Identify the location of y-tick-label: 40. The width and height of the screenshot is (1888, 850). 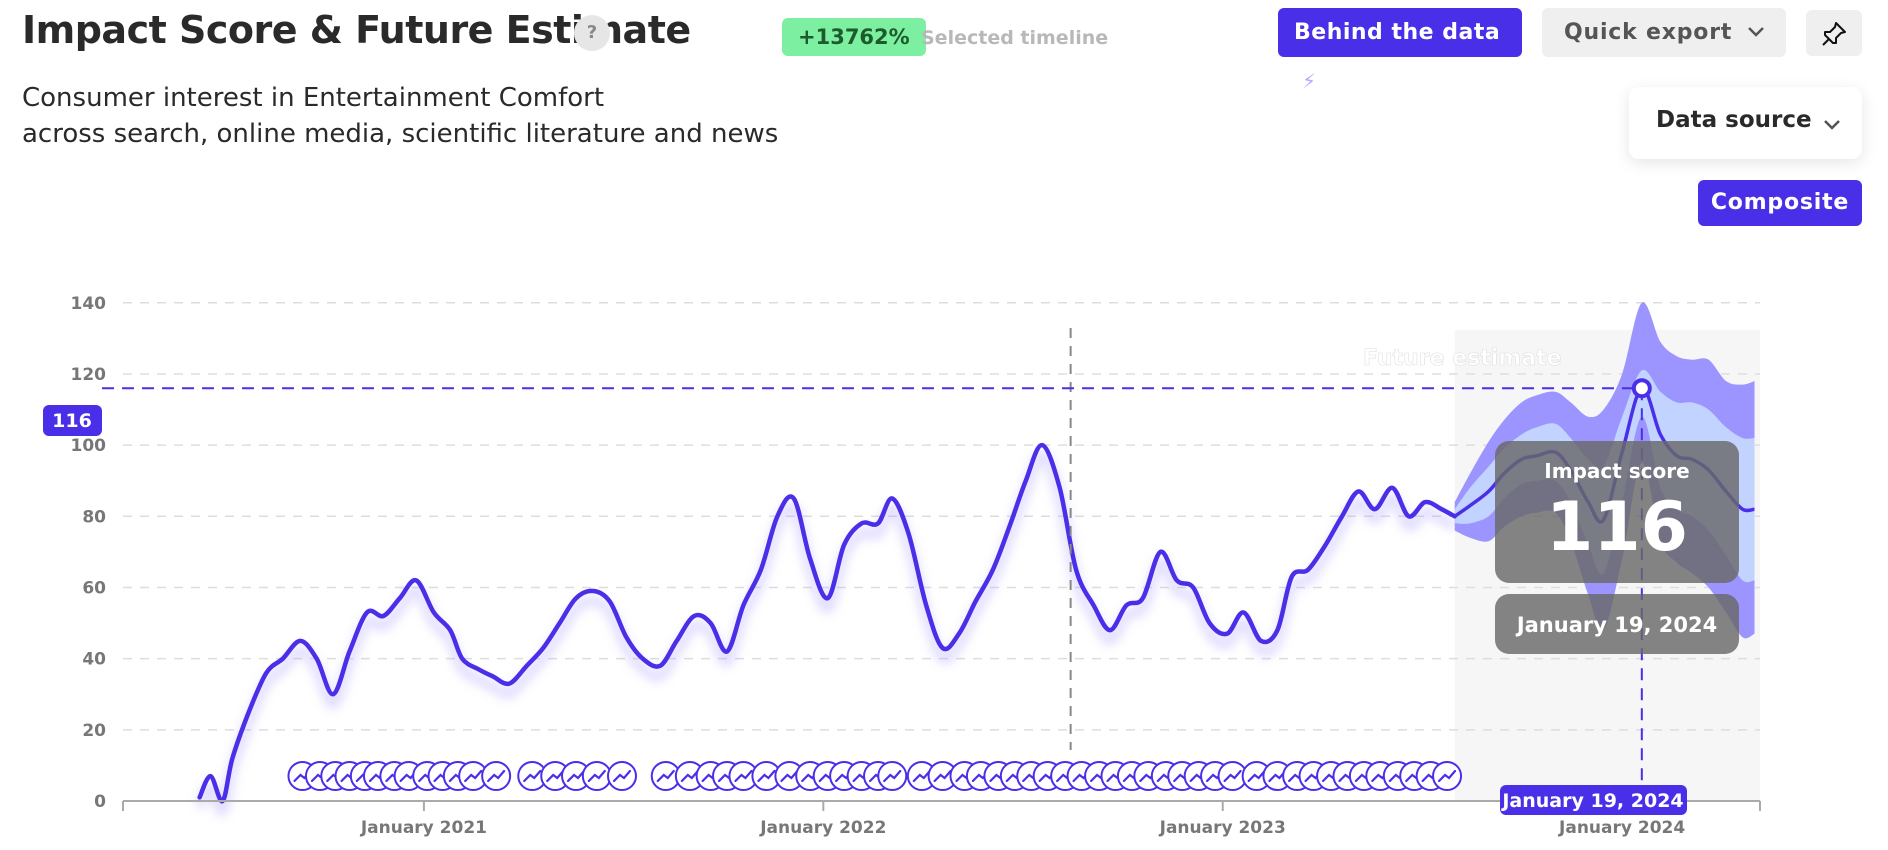
(94, 660).